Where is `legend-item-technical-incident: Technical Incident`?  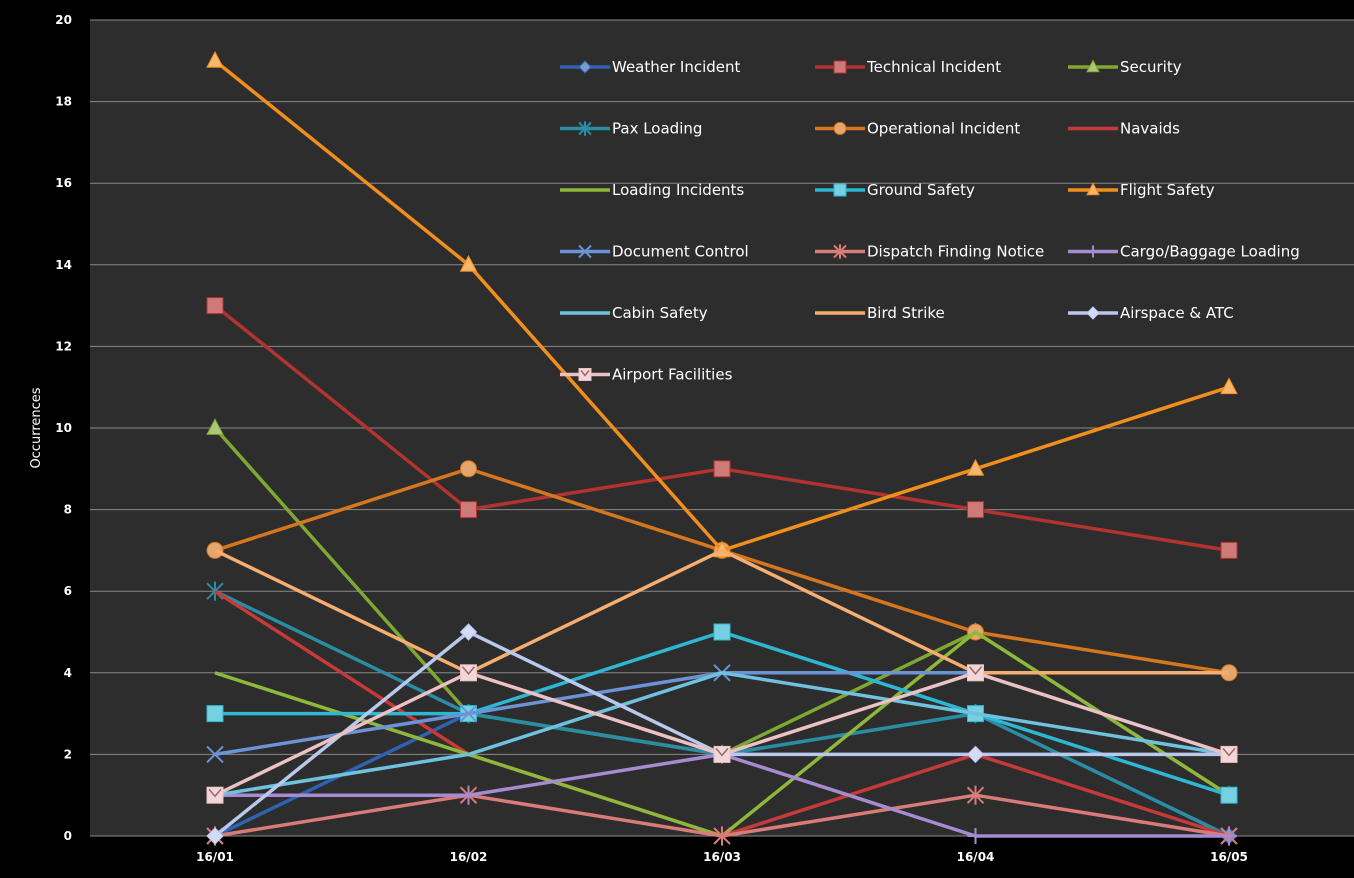 legend-item-technical-incident: Technical Incident is located at coordinates (908, 67).